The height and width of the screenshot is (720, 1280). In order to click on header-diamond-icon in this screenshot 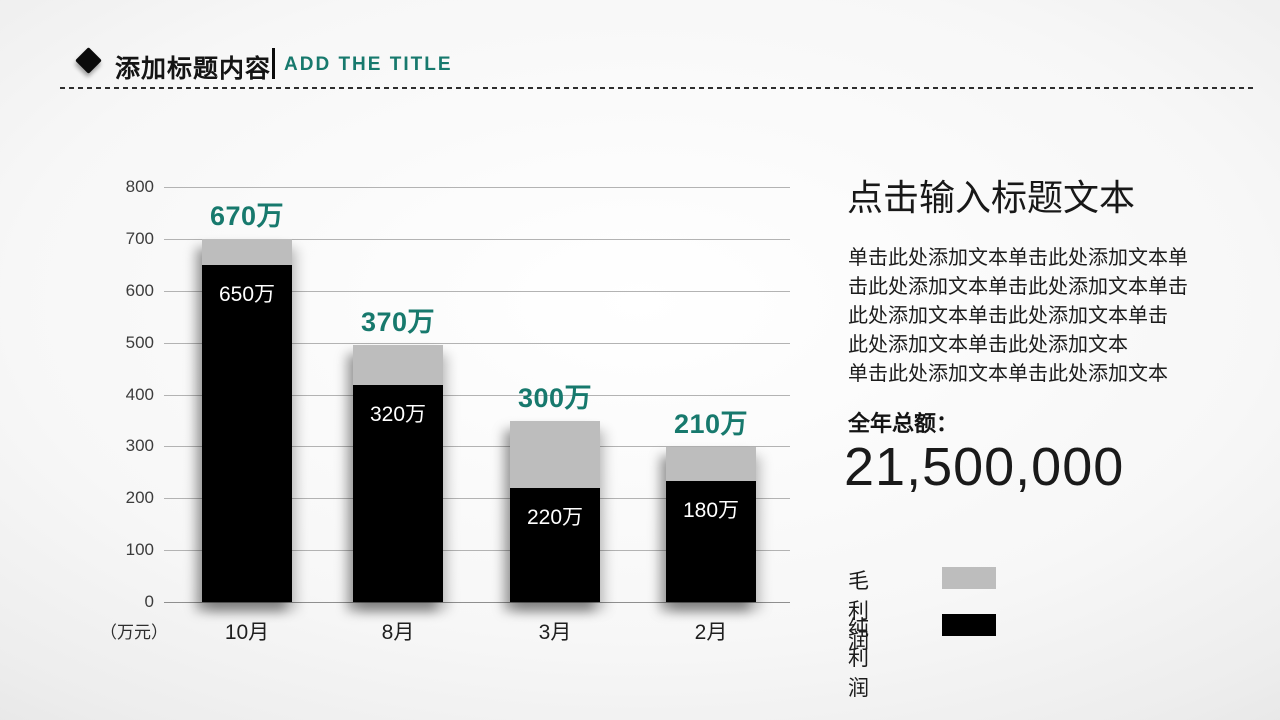, I will do `click(88, 60)`.